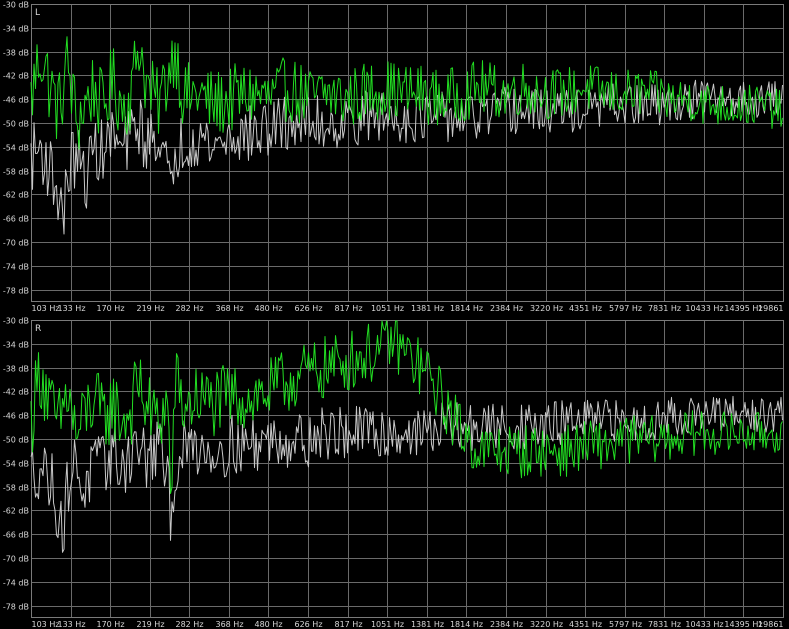  Describe the element at coordinates (37, 13) in the screenshot. I see `channel-label: L` at that location.